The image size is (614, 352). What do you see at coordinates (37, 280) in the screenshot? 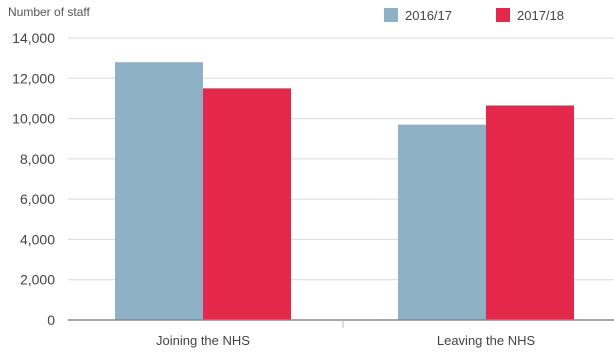
I see `y-tick-label: 2,000` at bounding box center [37, 280].